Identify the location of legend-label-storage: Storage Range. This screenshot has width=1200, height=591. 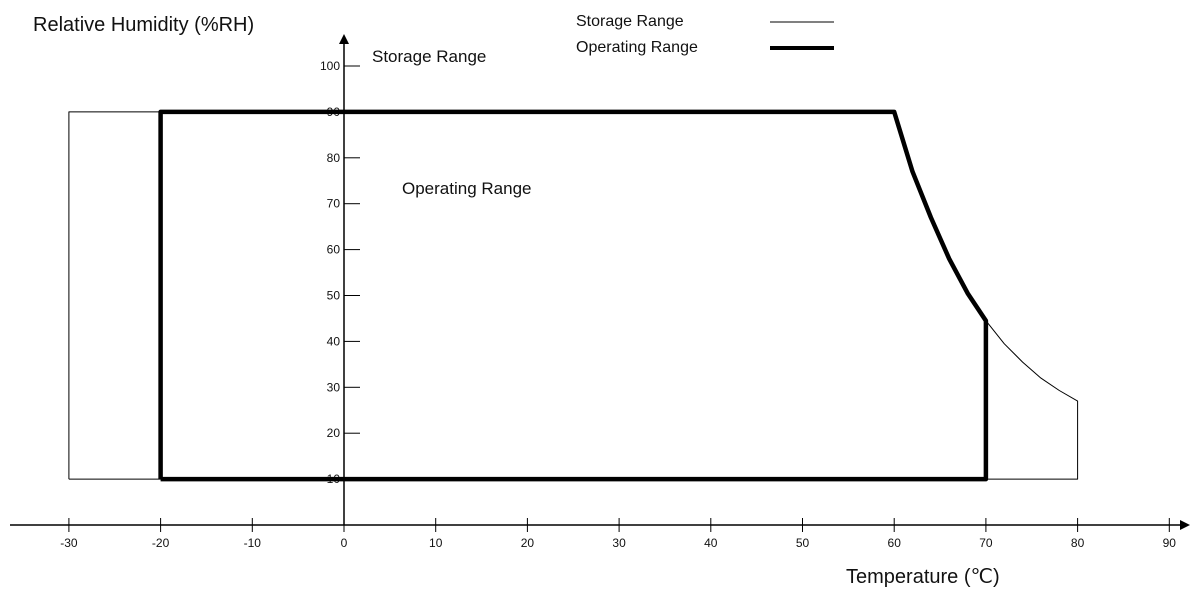
(630, 21).